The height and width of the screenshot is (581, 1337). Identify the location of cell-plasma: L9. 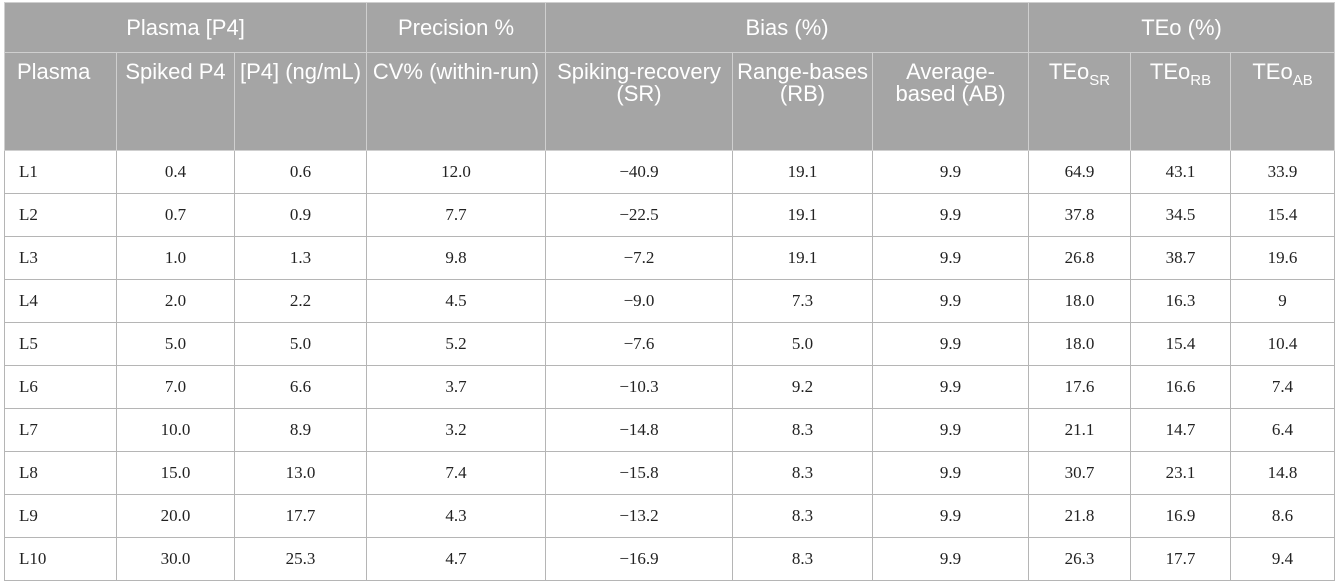
(60, 516).